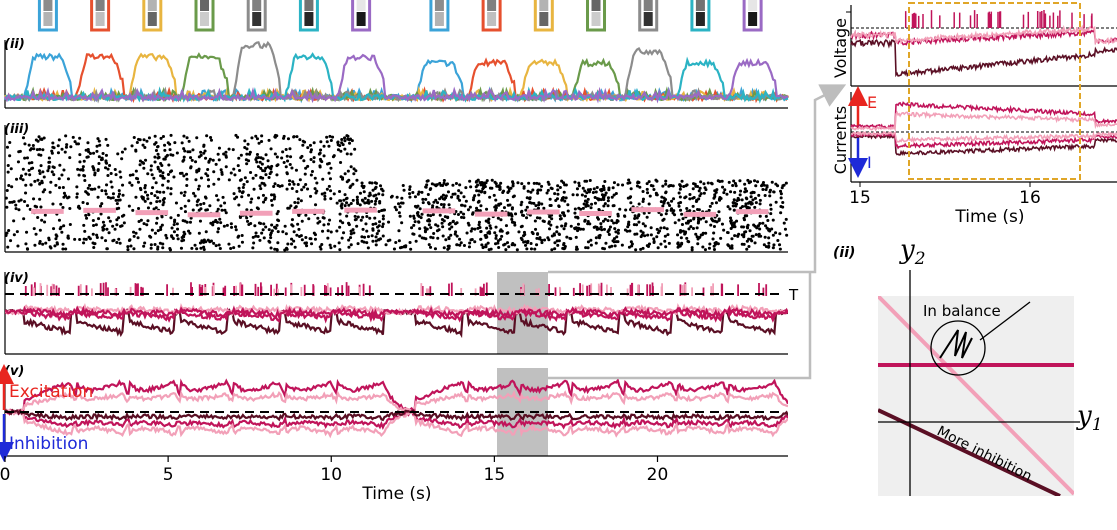 This screenshot has height=530, width=1117. Describe the element at coordinates (869, 162) in the screenshot. I see `inset-i-label: I` at that location.